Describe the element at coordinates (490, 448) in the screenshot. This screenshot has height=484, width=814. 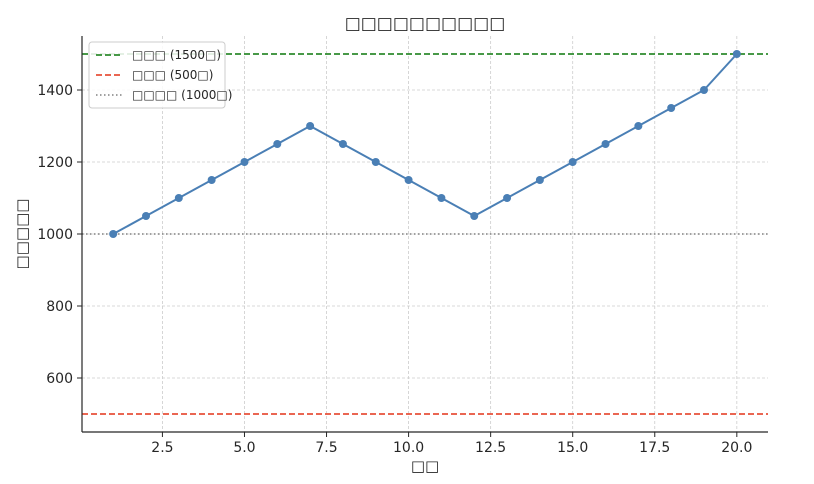
I see `x-tick-label: 12.5` at that location.